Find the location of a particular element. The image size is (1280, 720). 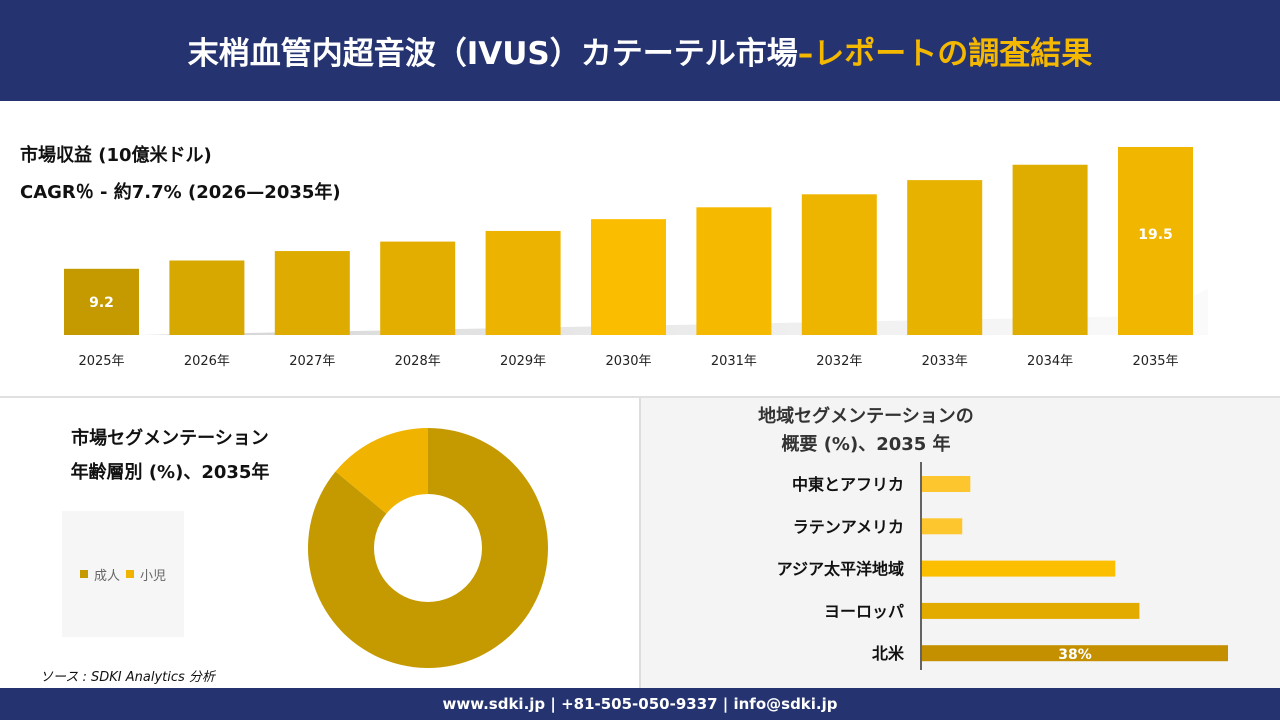

x-tick-label: 2033年 is located at coordinates (945, 361).